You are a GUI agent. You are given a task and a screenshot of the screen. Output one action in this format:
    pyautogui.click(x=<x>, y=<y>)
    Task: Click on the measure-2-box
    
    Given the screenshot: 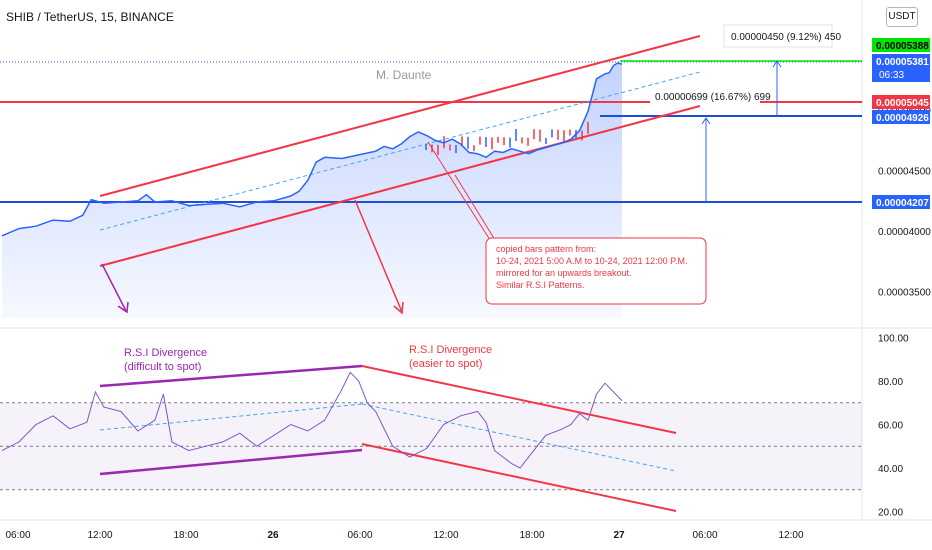 What is the action you would take?
    pyautogui.click(x=705, y=96)
    